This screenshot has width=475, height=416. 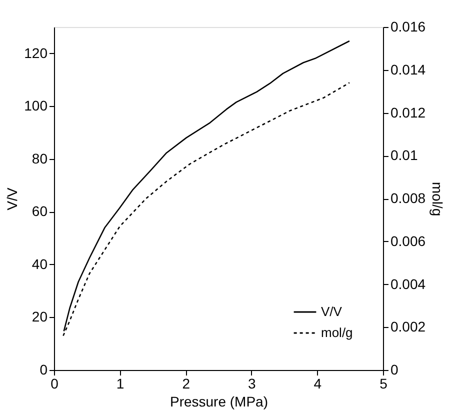 What do you see at coordinates (408, 26) in the screenshot?
I see `y2-tick-label: 0.016` at bounding box center [408, 26].